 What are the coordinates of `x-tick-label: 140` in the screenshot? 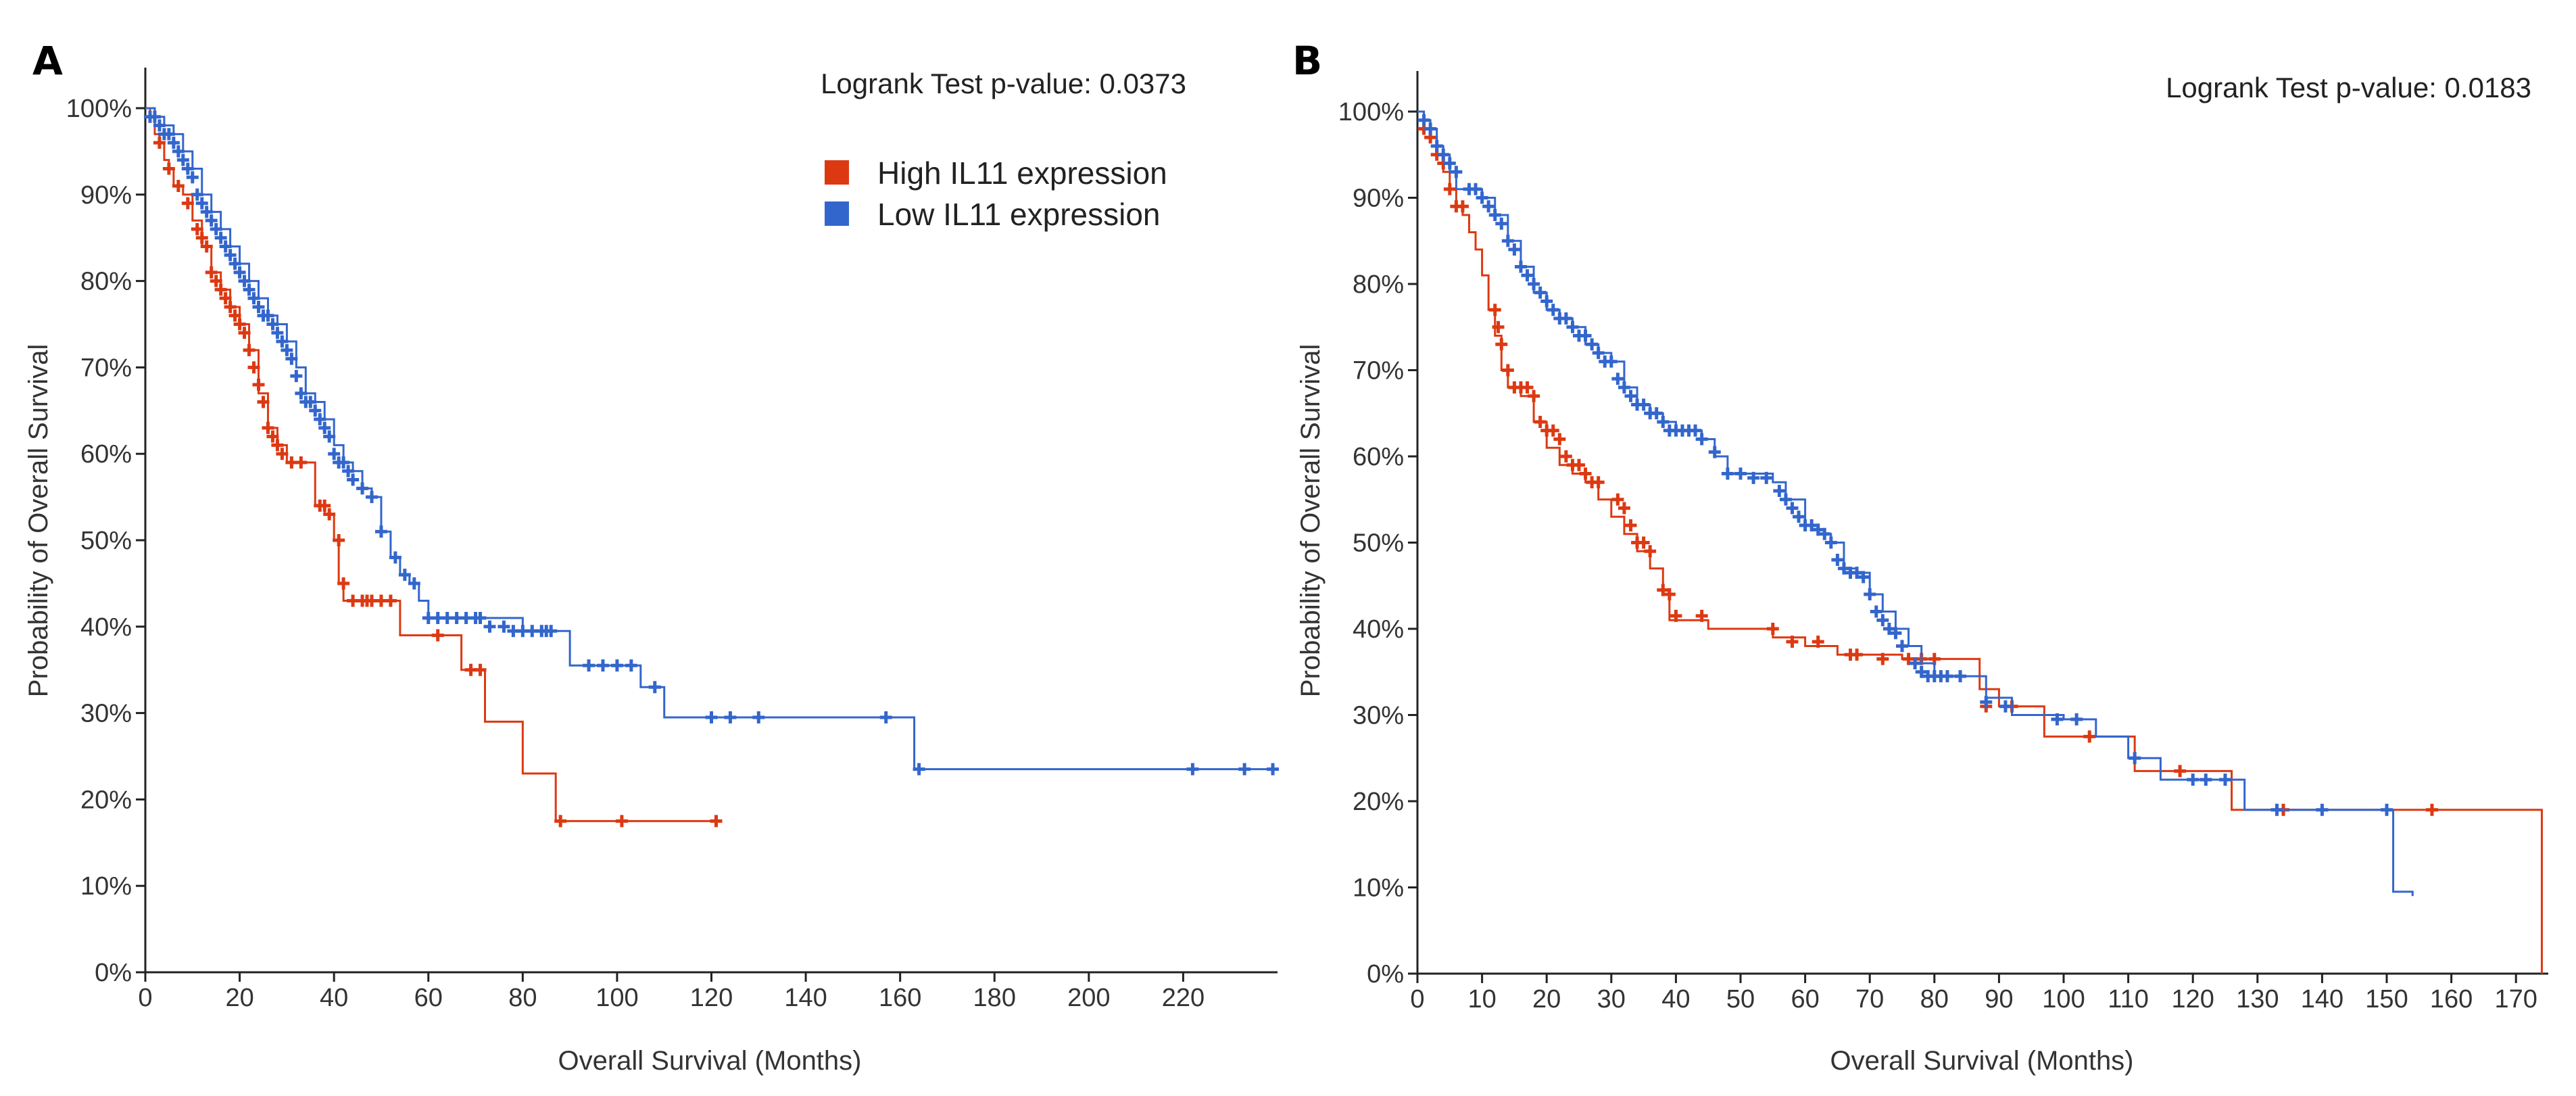 It's located at (2322, 999).